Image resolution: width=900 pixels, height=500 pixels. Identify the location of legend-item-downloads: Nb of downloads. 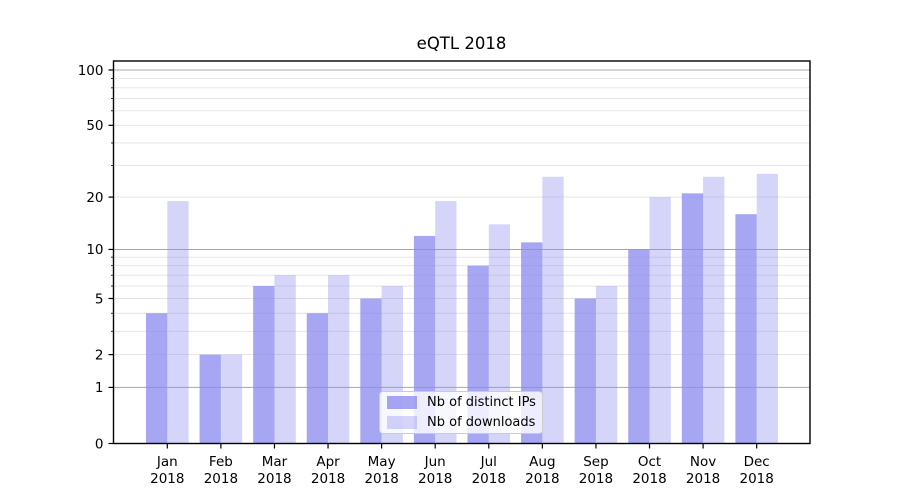
(464, 422).